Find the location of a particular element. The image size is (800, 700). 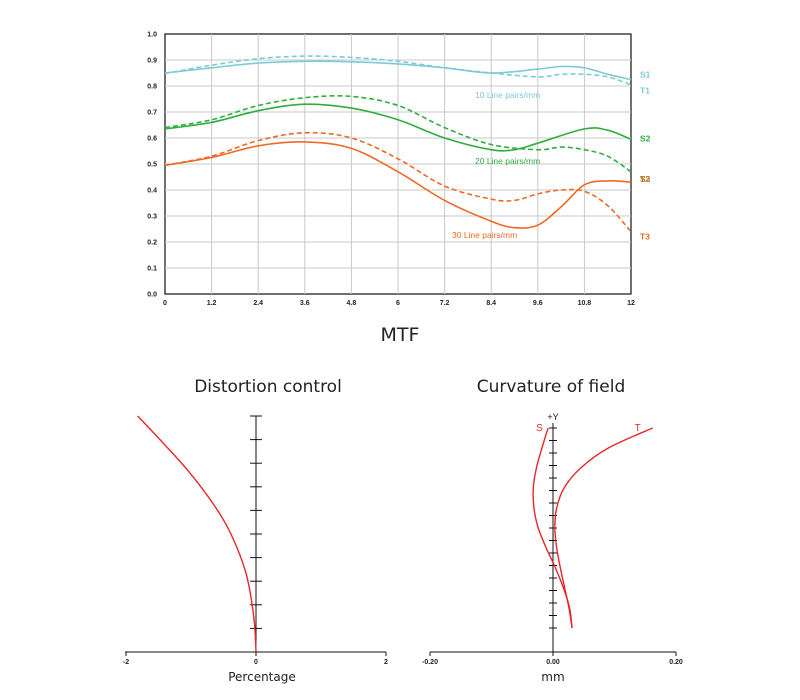

mtf-title: MTF is located at coordinates (400, 335).